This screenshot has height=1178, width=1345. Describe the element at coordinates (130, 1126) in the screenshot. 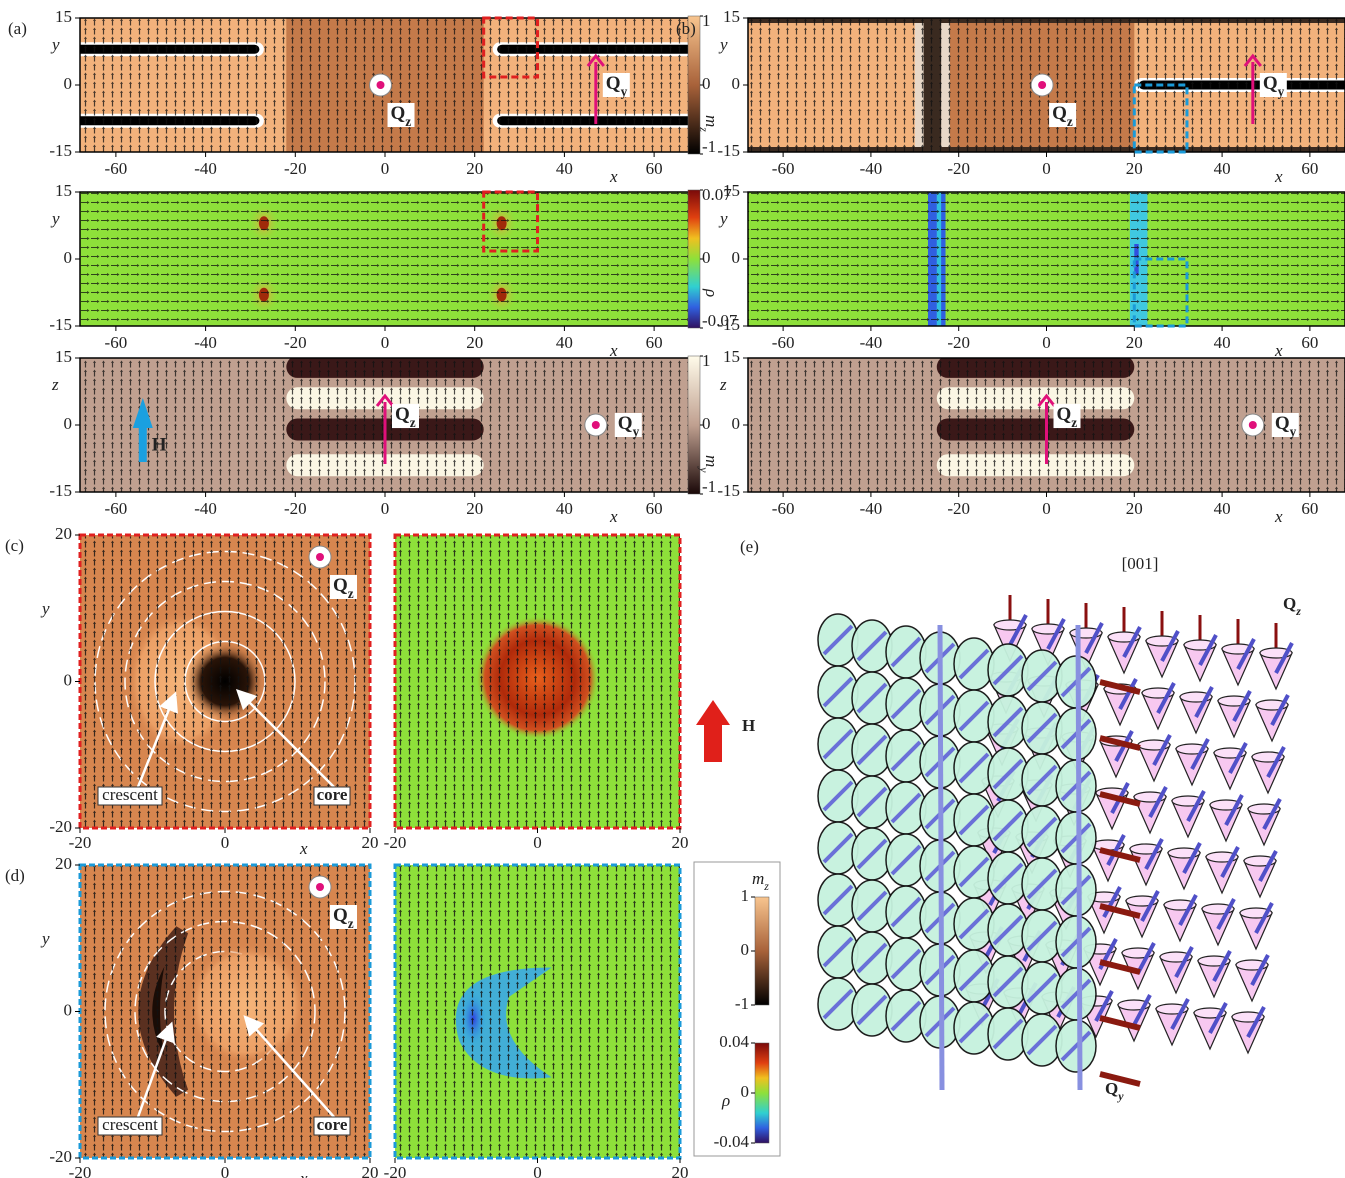

I see `pointer-label-box` at that location.